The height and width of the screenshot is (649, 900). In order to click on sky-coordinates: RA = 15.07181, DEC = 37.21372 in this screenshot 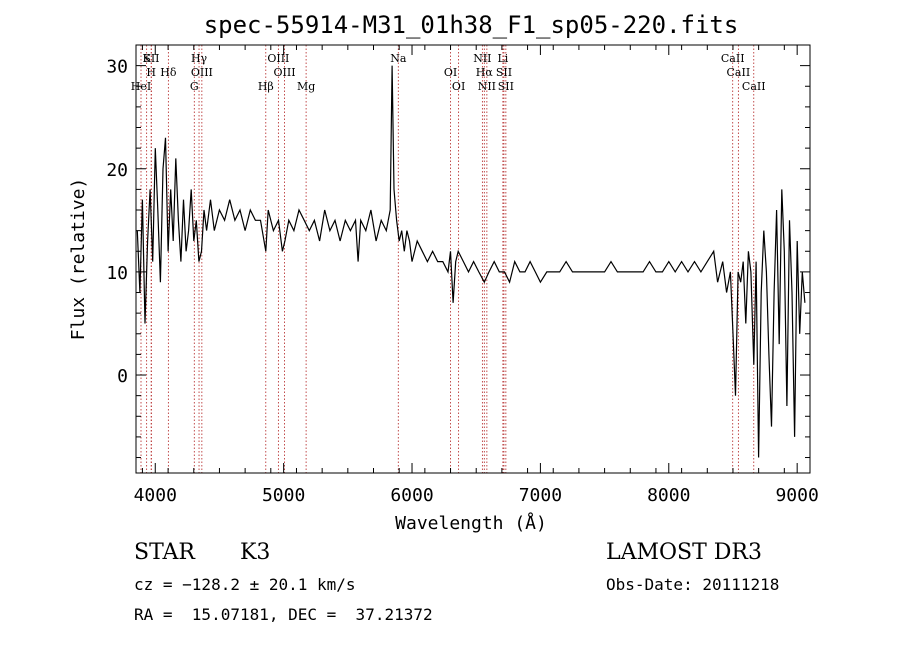, I will do `click(283, 614)`.